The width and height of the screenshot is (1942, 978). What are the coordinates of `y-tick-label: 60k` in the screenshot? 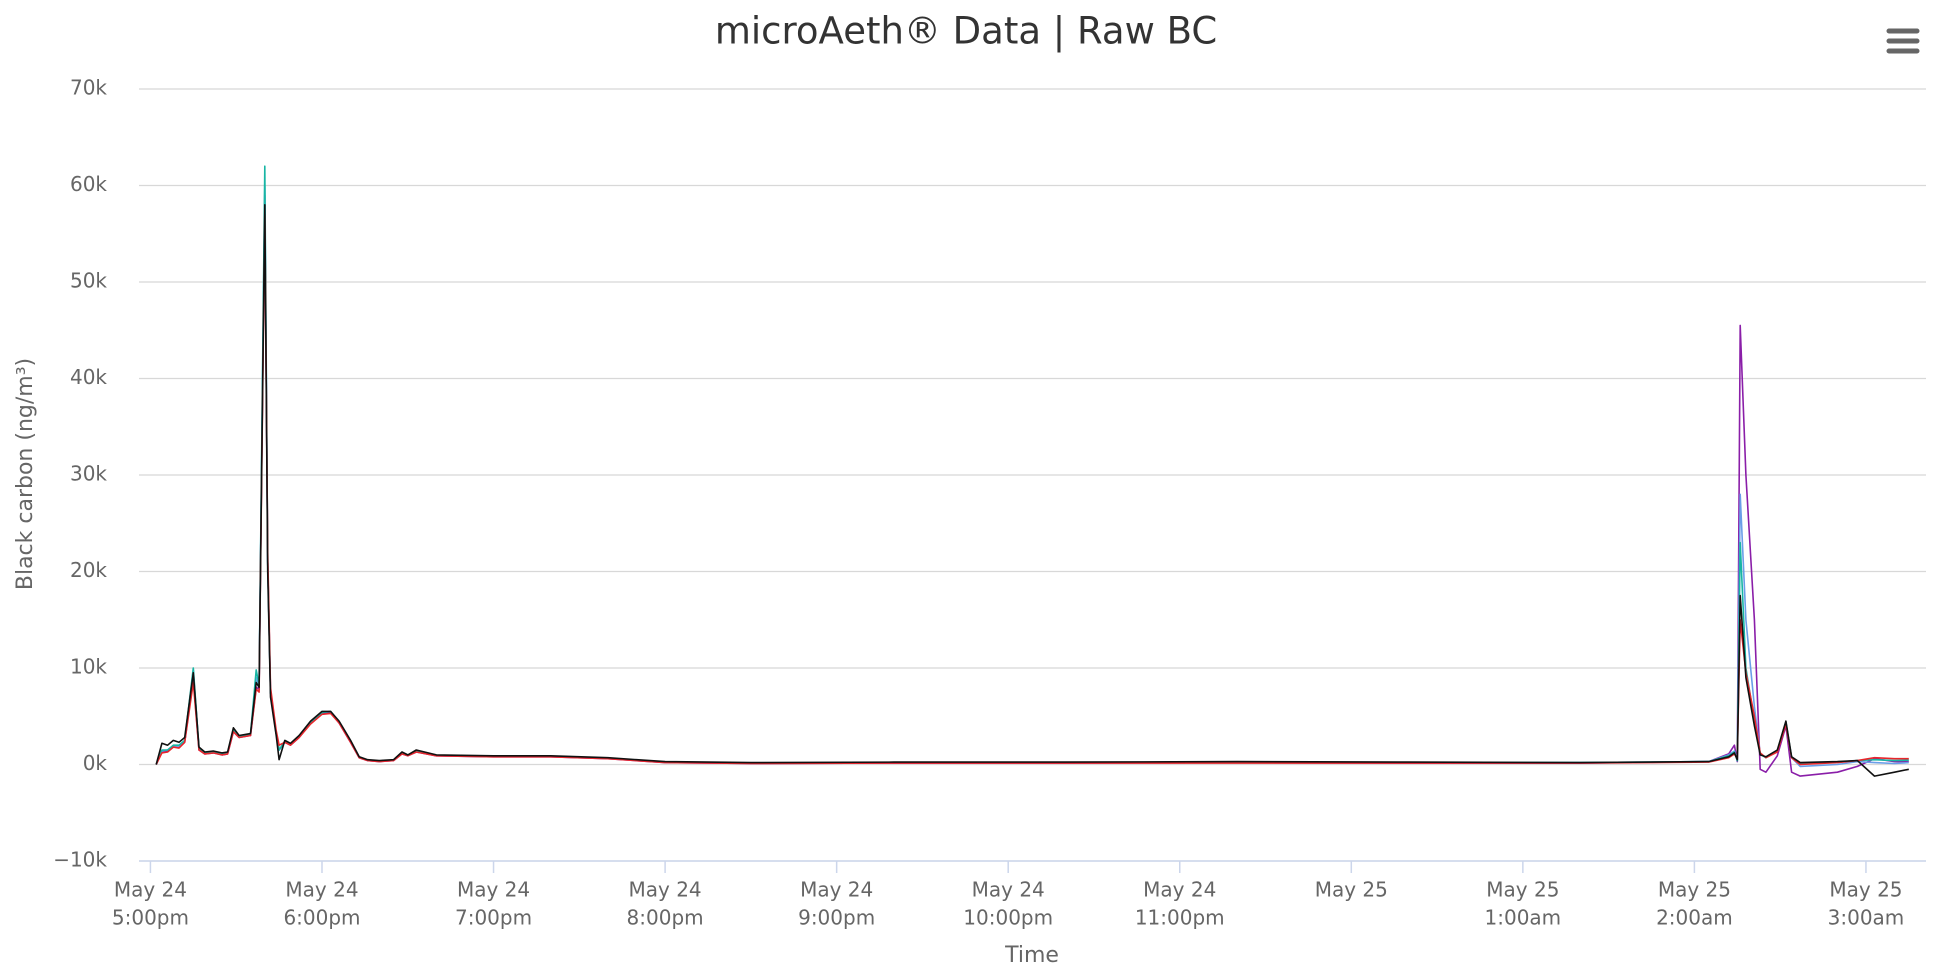 It's located at (88, 184).